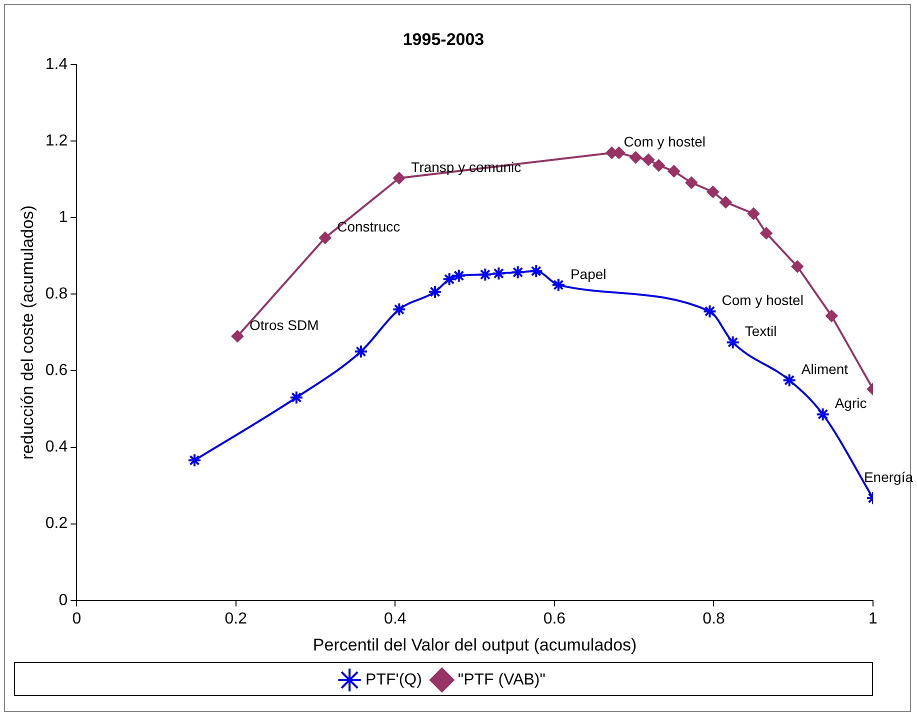  Describe the element at coordinates (850, 403) in the screenshot. I see `annotation: Agric` at that location.